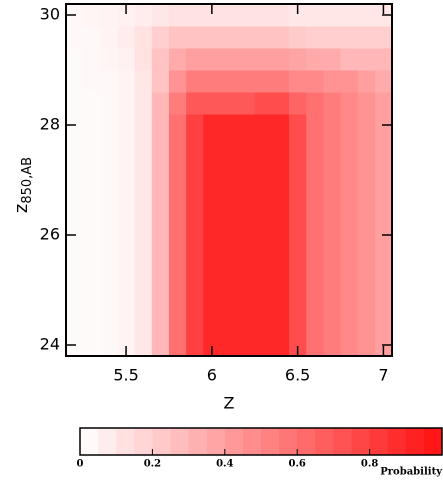  What do you see at coordinates (125, 375) in the screenshot?
I see `x-tick-label: 5.5` at bounding box center [125, 375].